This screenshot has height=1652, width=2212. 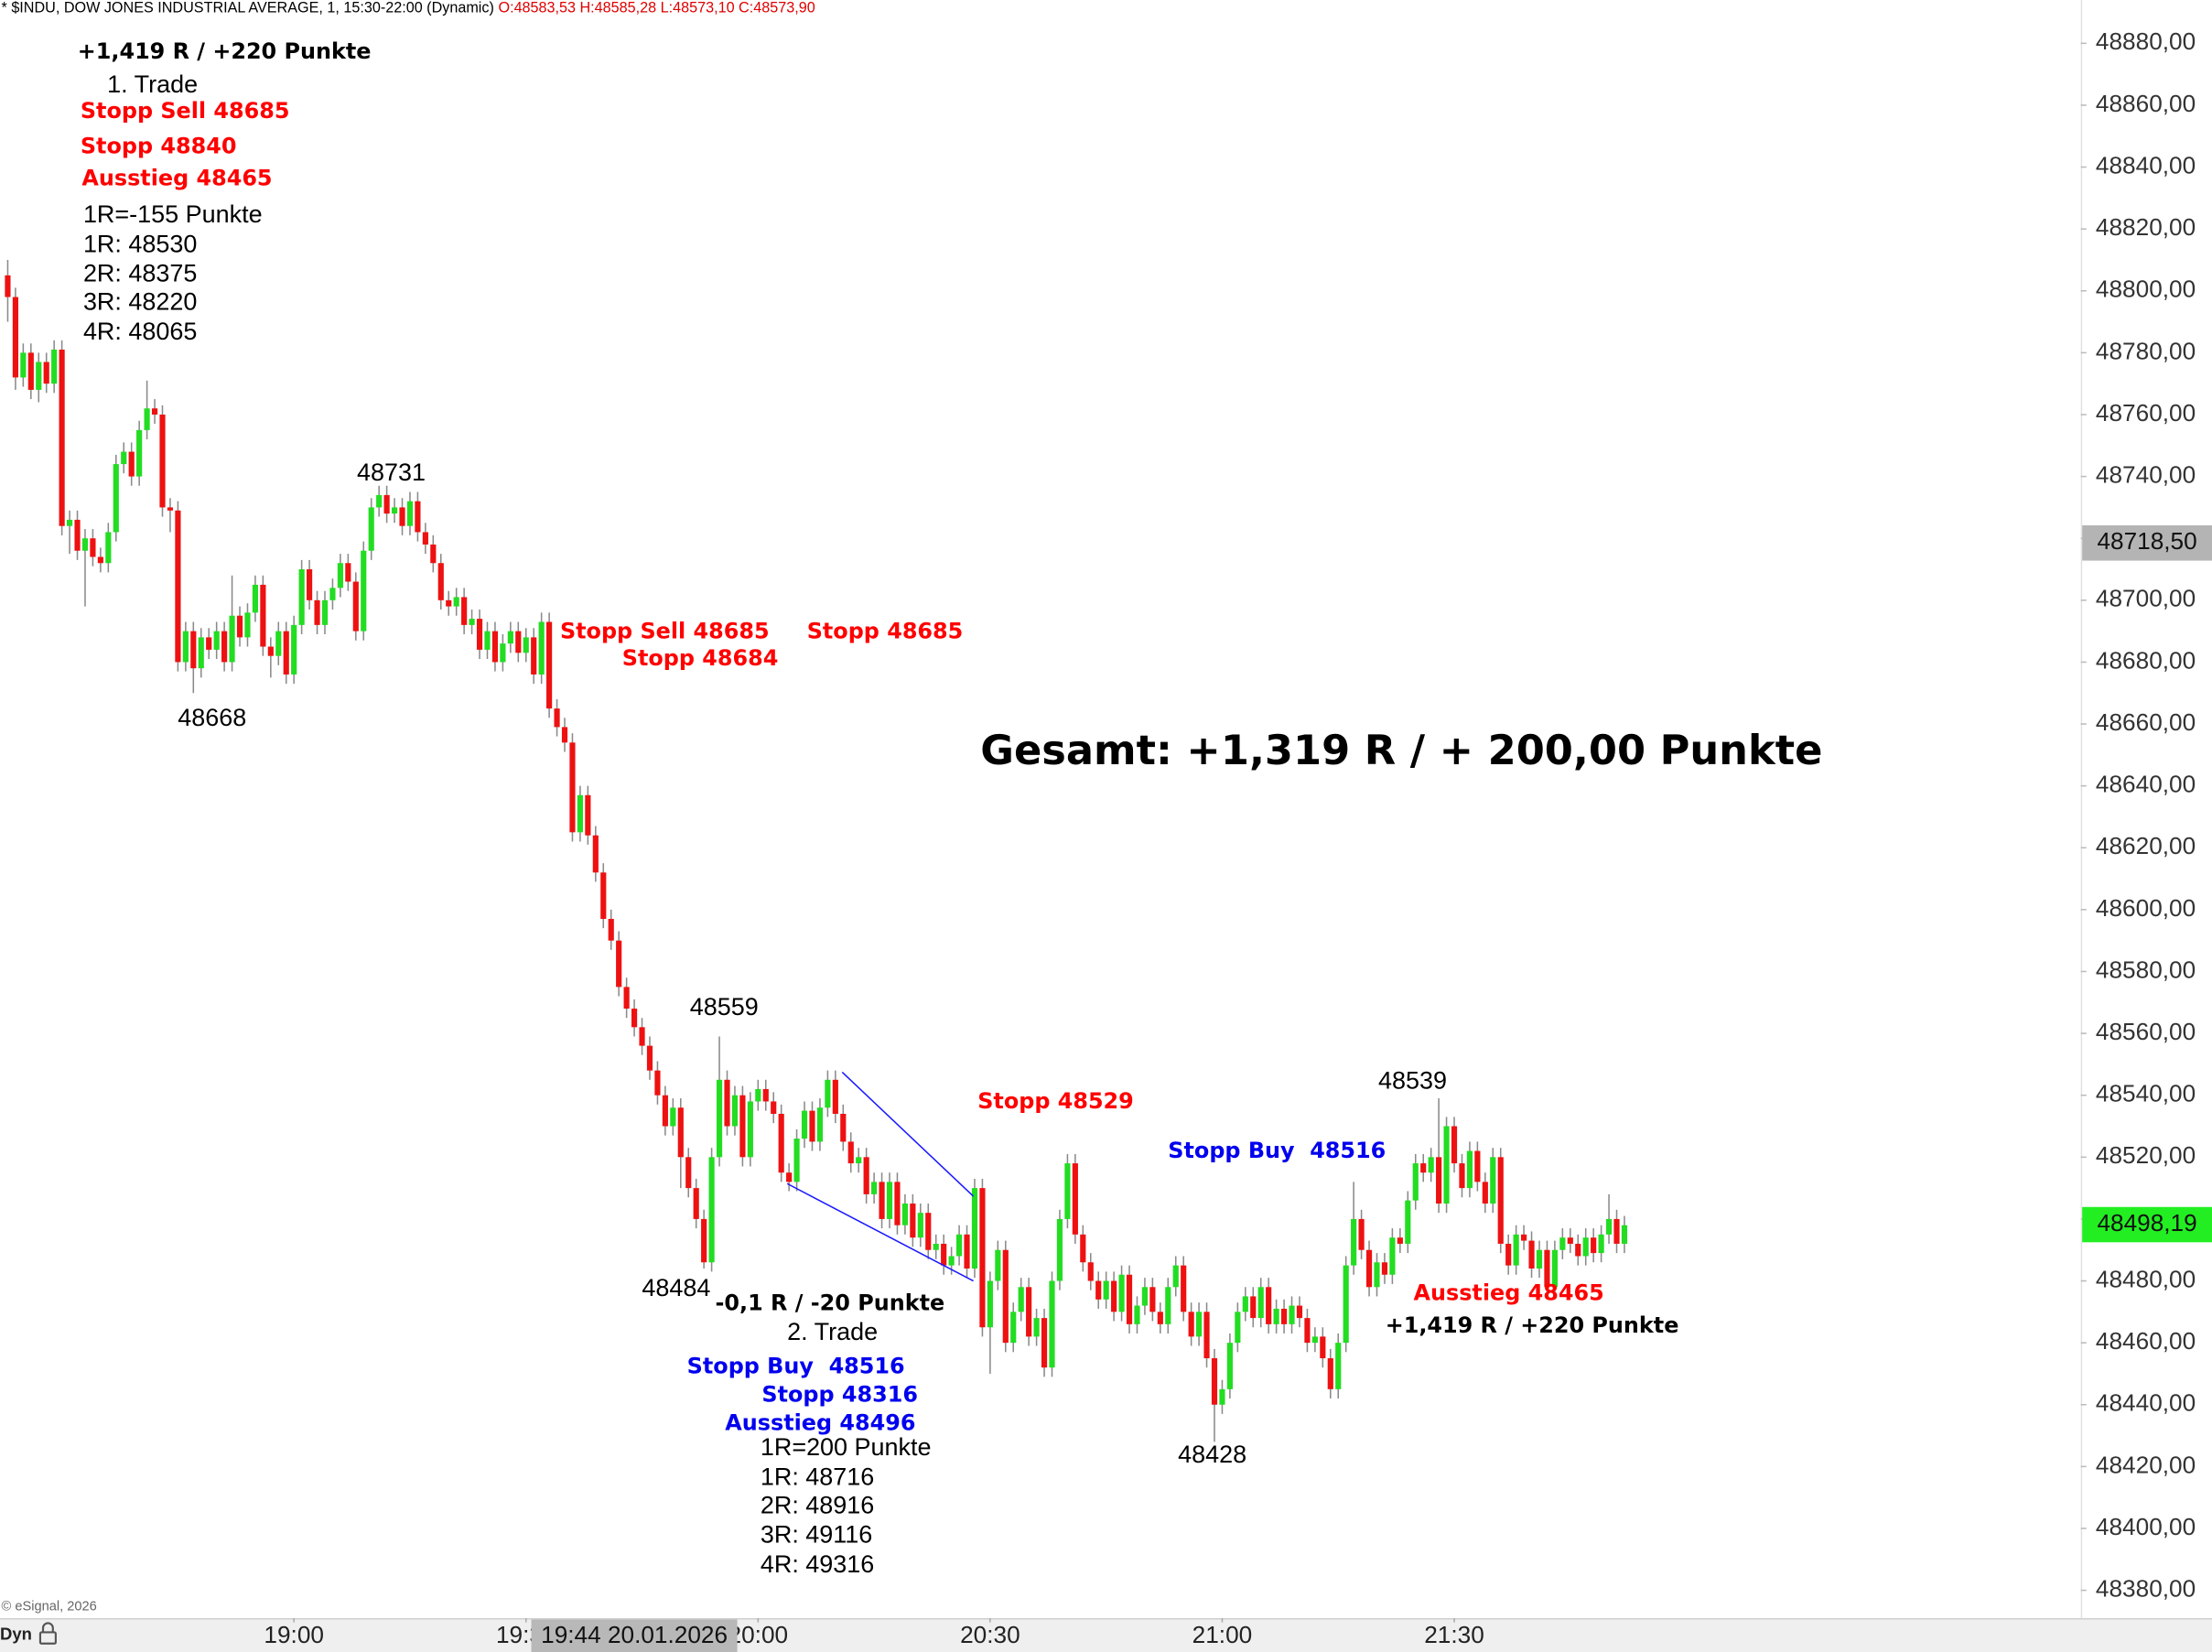 I want to click on crosshair-time-label: 19:44 20.01.2026, so click(x=634, y=1634).